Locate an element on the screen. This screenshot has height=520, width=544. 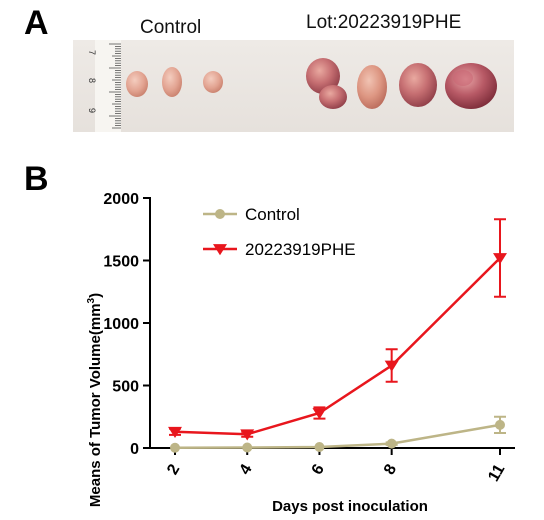
series-control is located at coordinates (338, 434).